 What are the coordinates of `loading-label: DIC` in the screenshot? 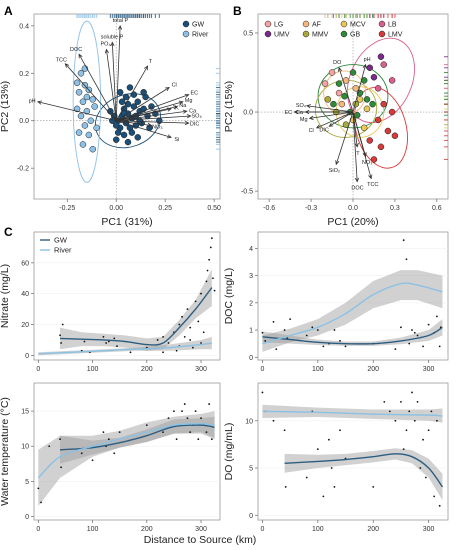 It's located at (195, 124).